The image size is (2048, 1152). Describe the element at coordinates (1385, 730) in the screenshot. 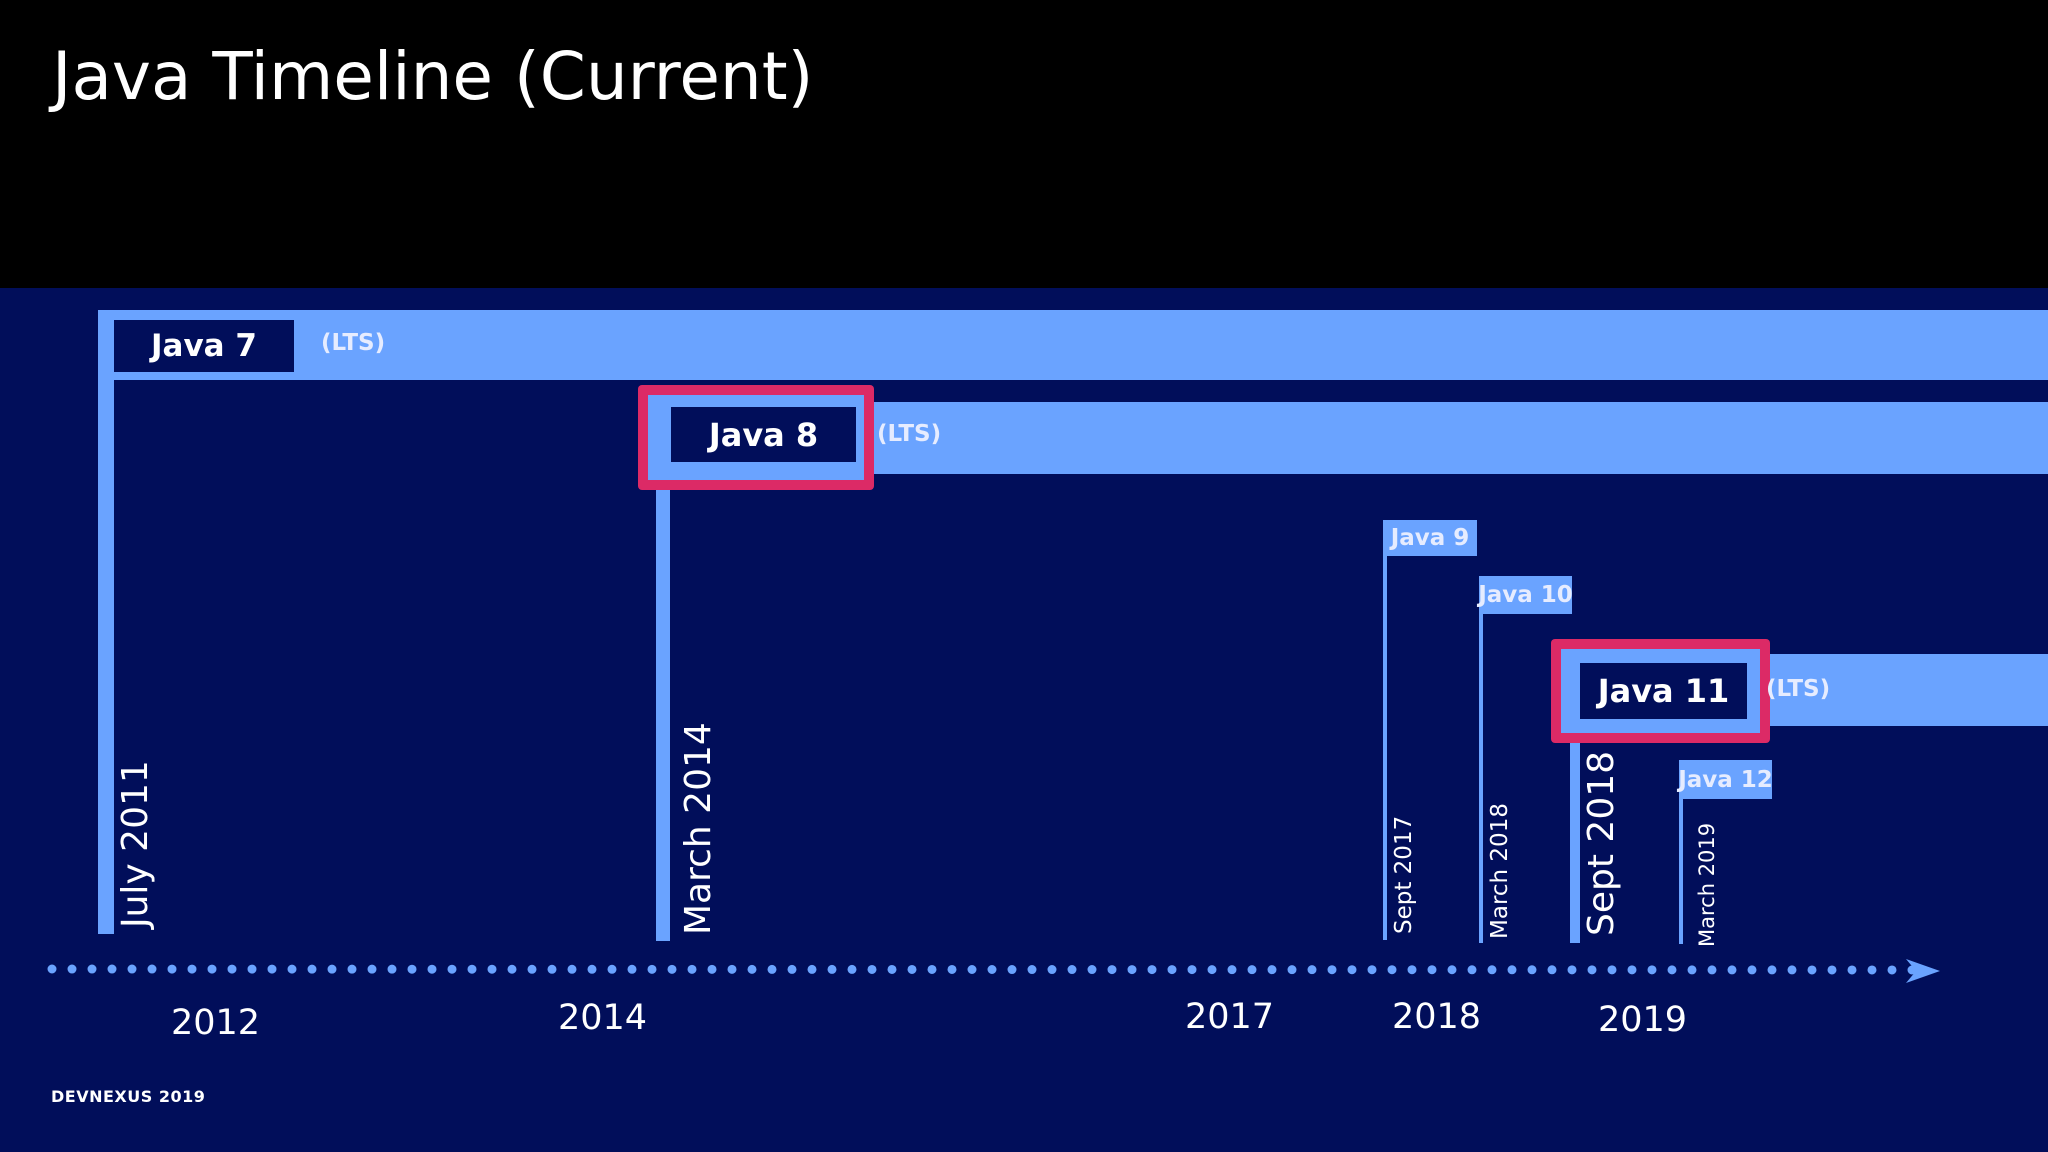

I see `java9-release-line` at that location.